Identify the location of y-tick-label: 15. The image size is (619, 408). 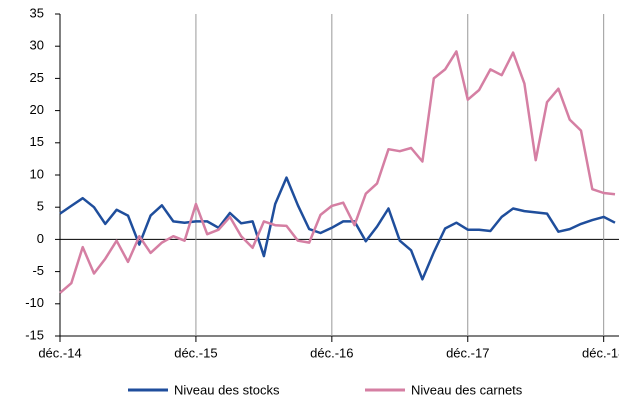
(37, 141).